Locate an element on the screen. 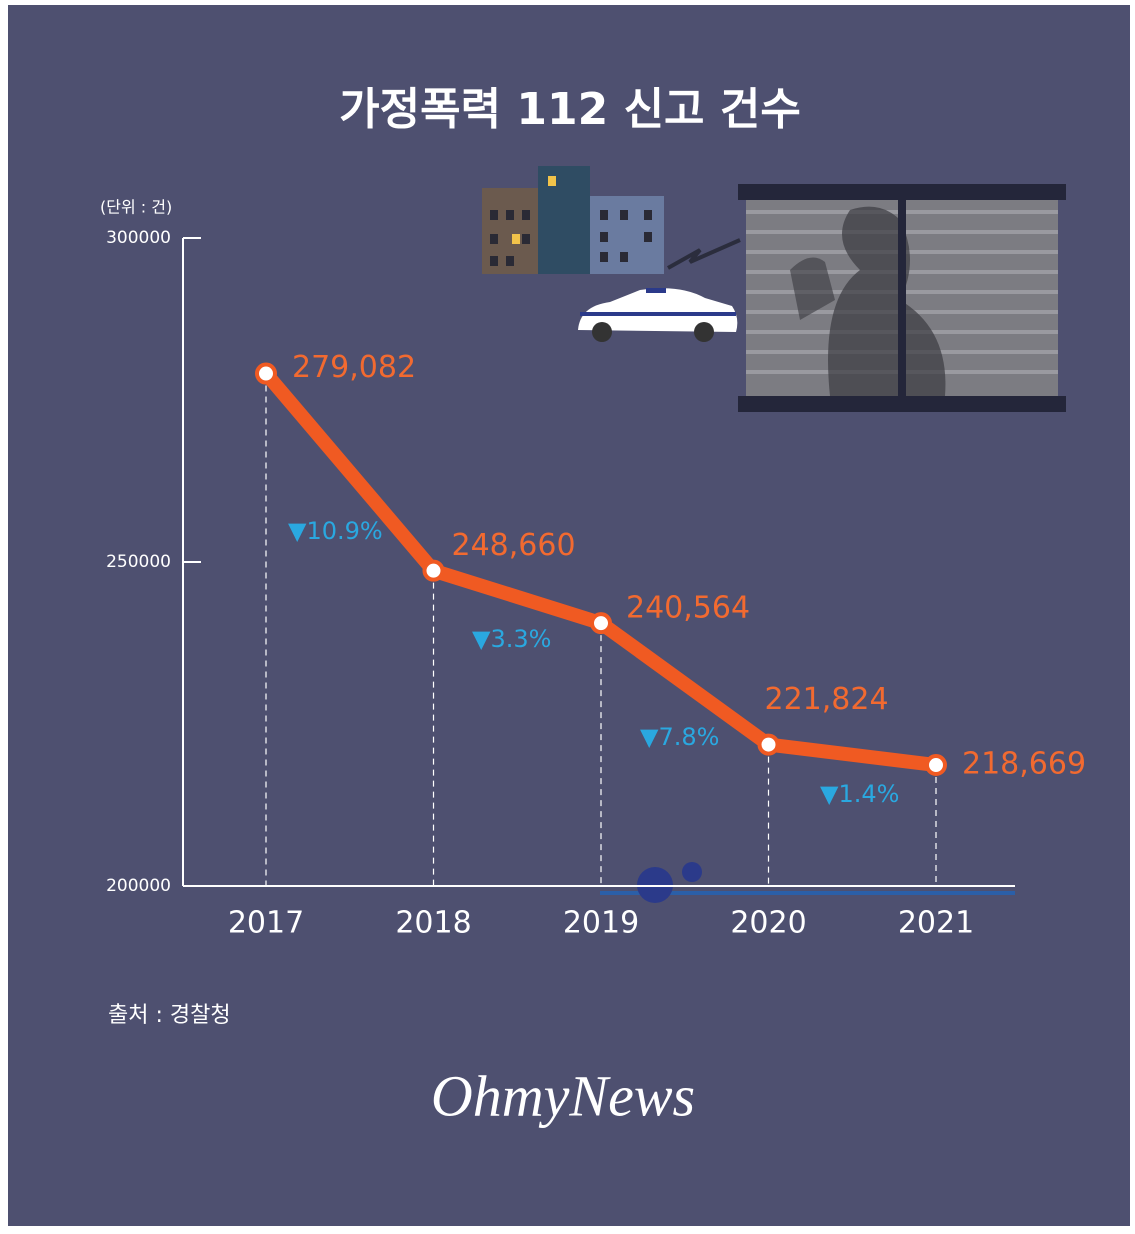  change-label: ▼3.3% is located at coordinates (511, 639).